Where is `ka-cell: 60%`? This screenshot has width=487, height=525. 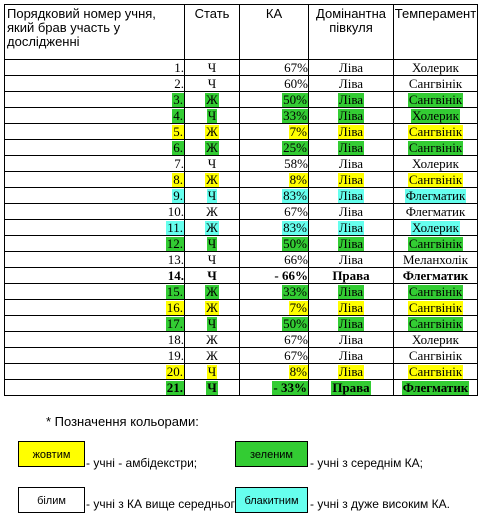 ka-cell: 60% is located at coordinates (274, 83).